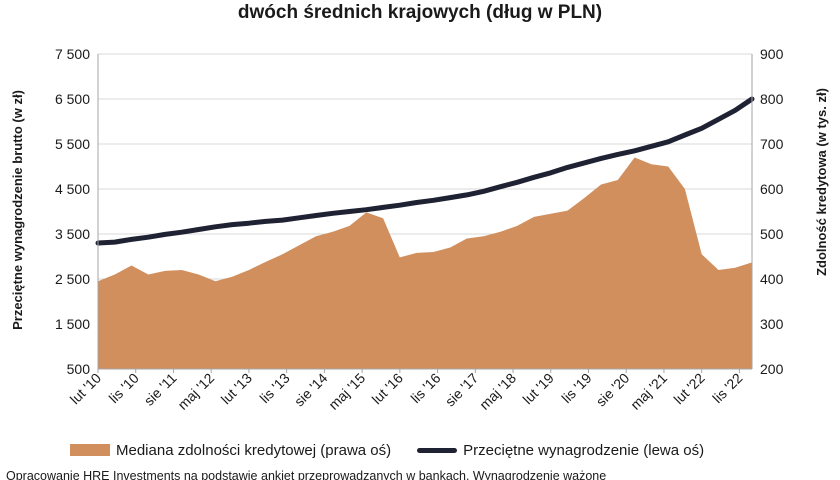  I want to click on x-tick-label: maj '18, so click(497, 391).